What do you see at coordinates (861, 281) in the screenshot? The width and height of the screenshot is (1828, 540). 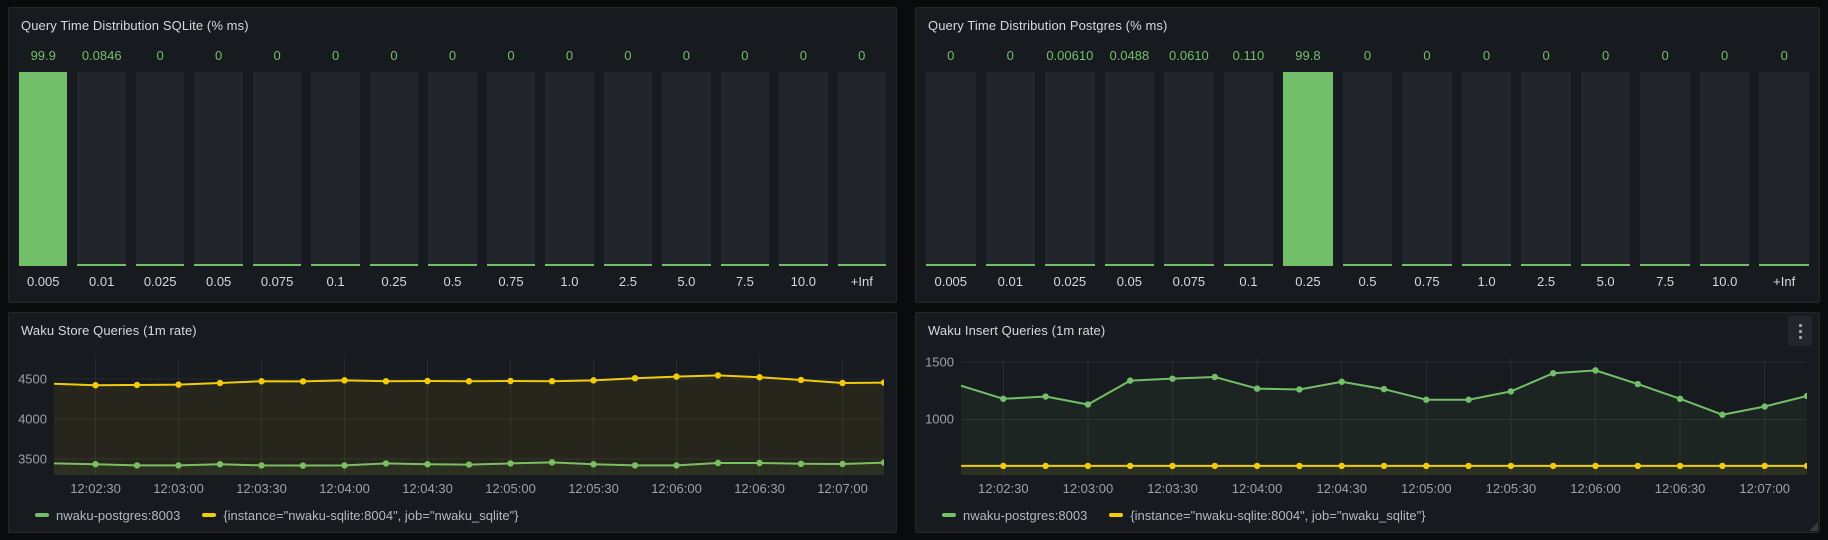 I see `bar-category-label: +Inf` at bounding box center [861, 281].